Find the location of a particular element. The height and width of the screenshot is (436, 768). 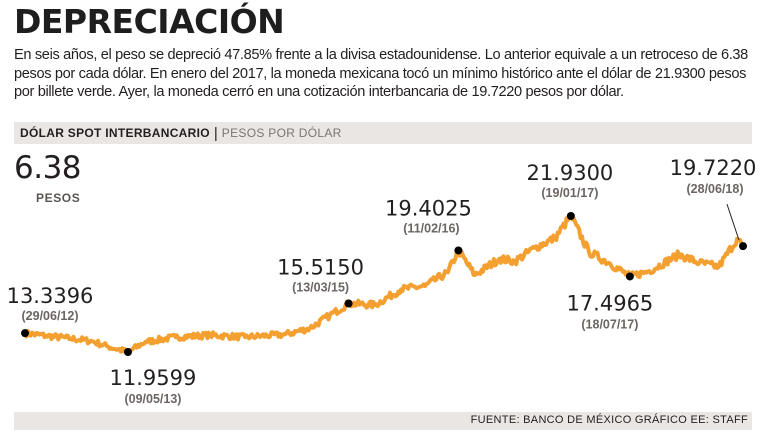

footer-bar is located at coordinates (383, 421).